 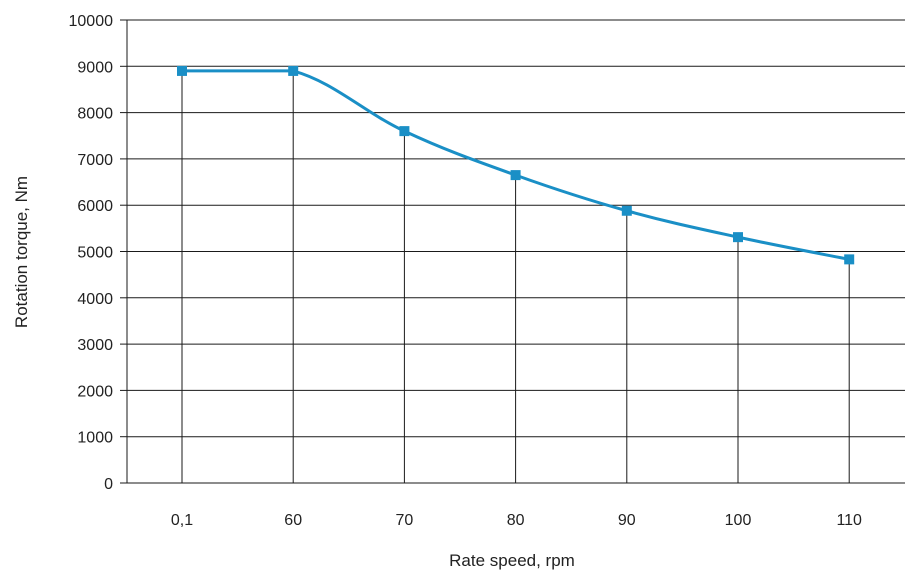 What do you see at coordinates (95, 160) in the screenshot?
I see `y-tick-label: 7000` at bounding box center [95, 160].